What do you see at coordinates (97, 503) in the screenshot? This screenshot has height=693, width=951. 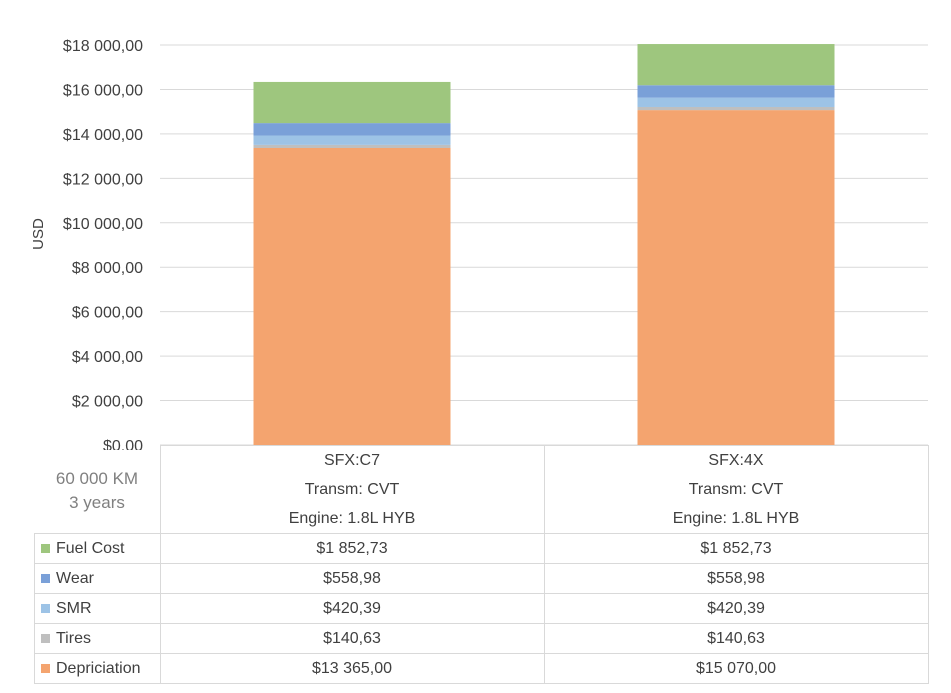 I see `period-label: 3 years` at bounding box center [97, 503].